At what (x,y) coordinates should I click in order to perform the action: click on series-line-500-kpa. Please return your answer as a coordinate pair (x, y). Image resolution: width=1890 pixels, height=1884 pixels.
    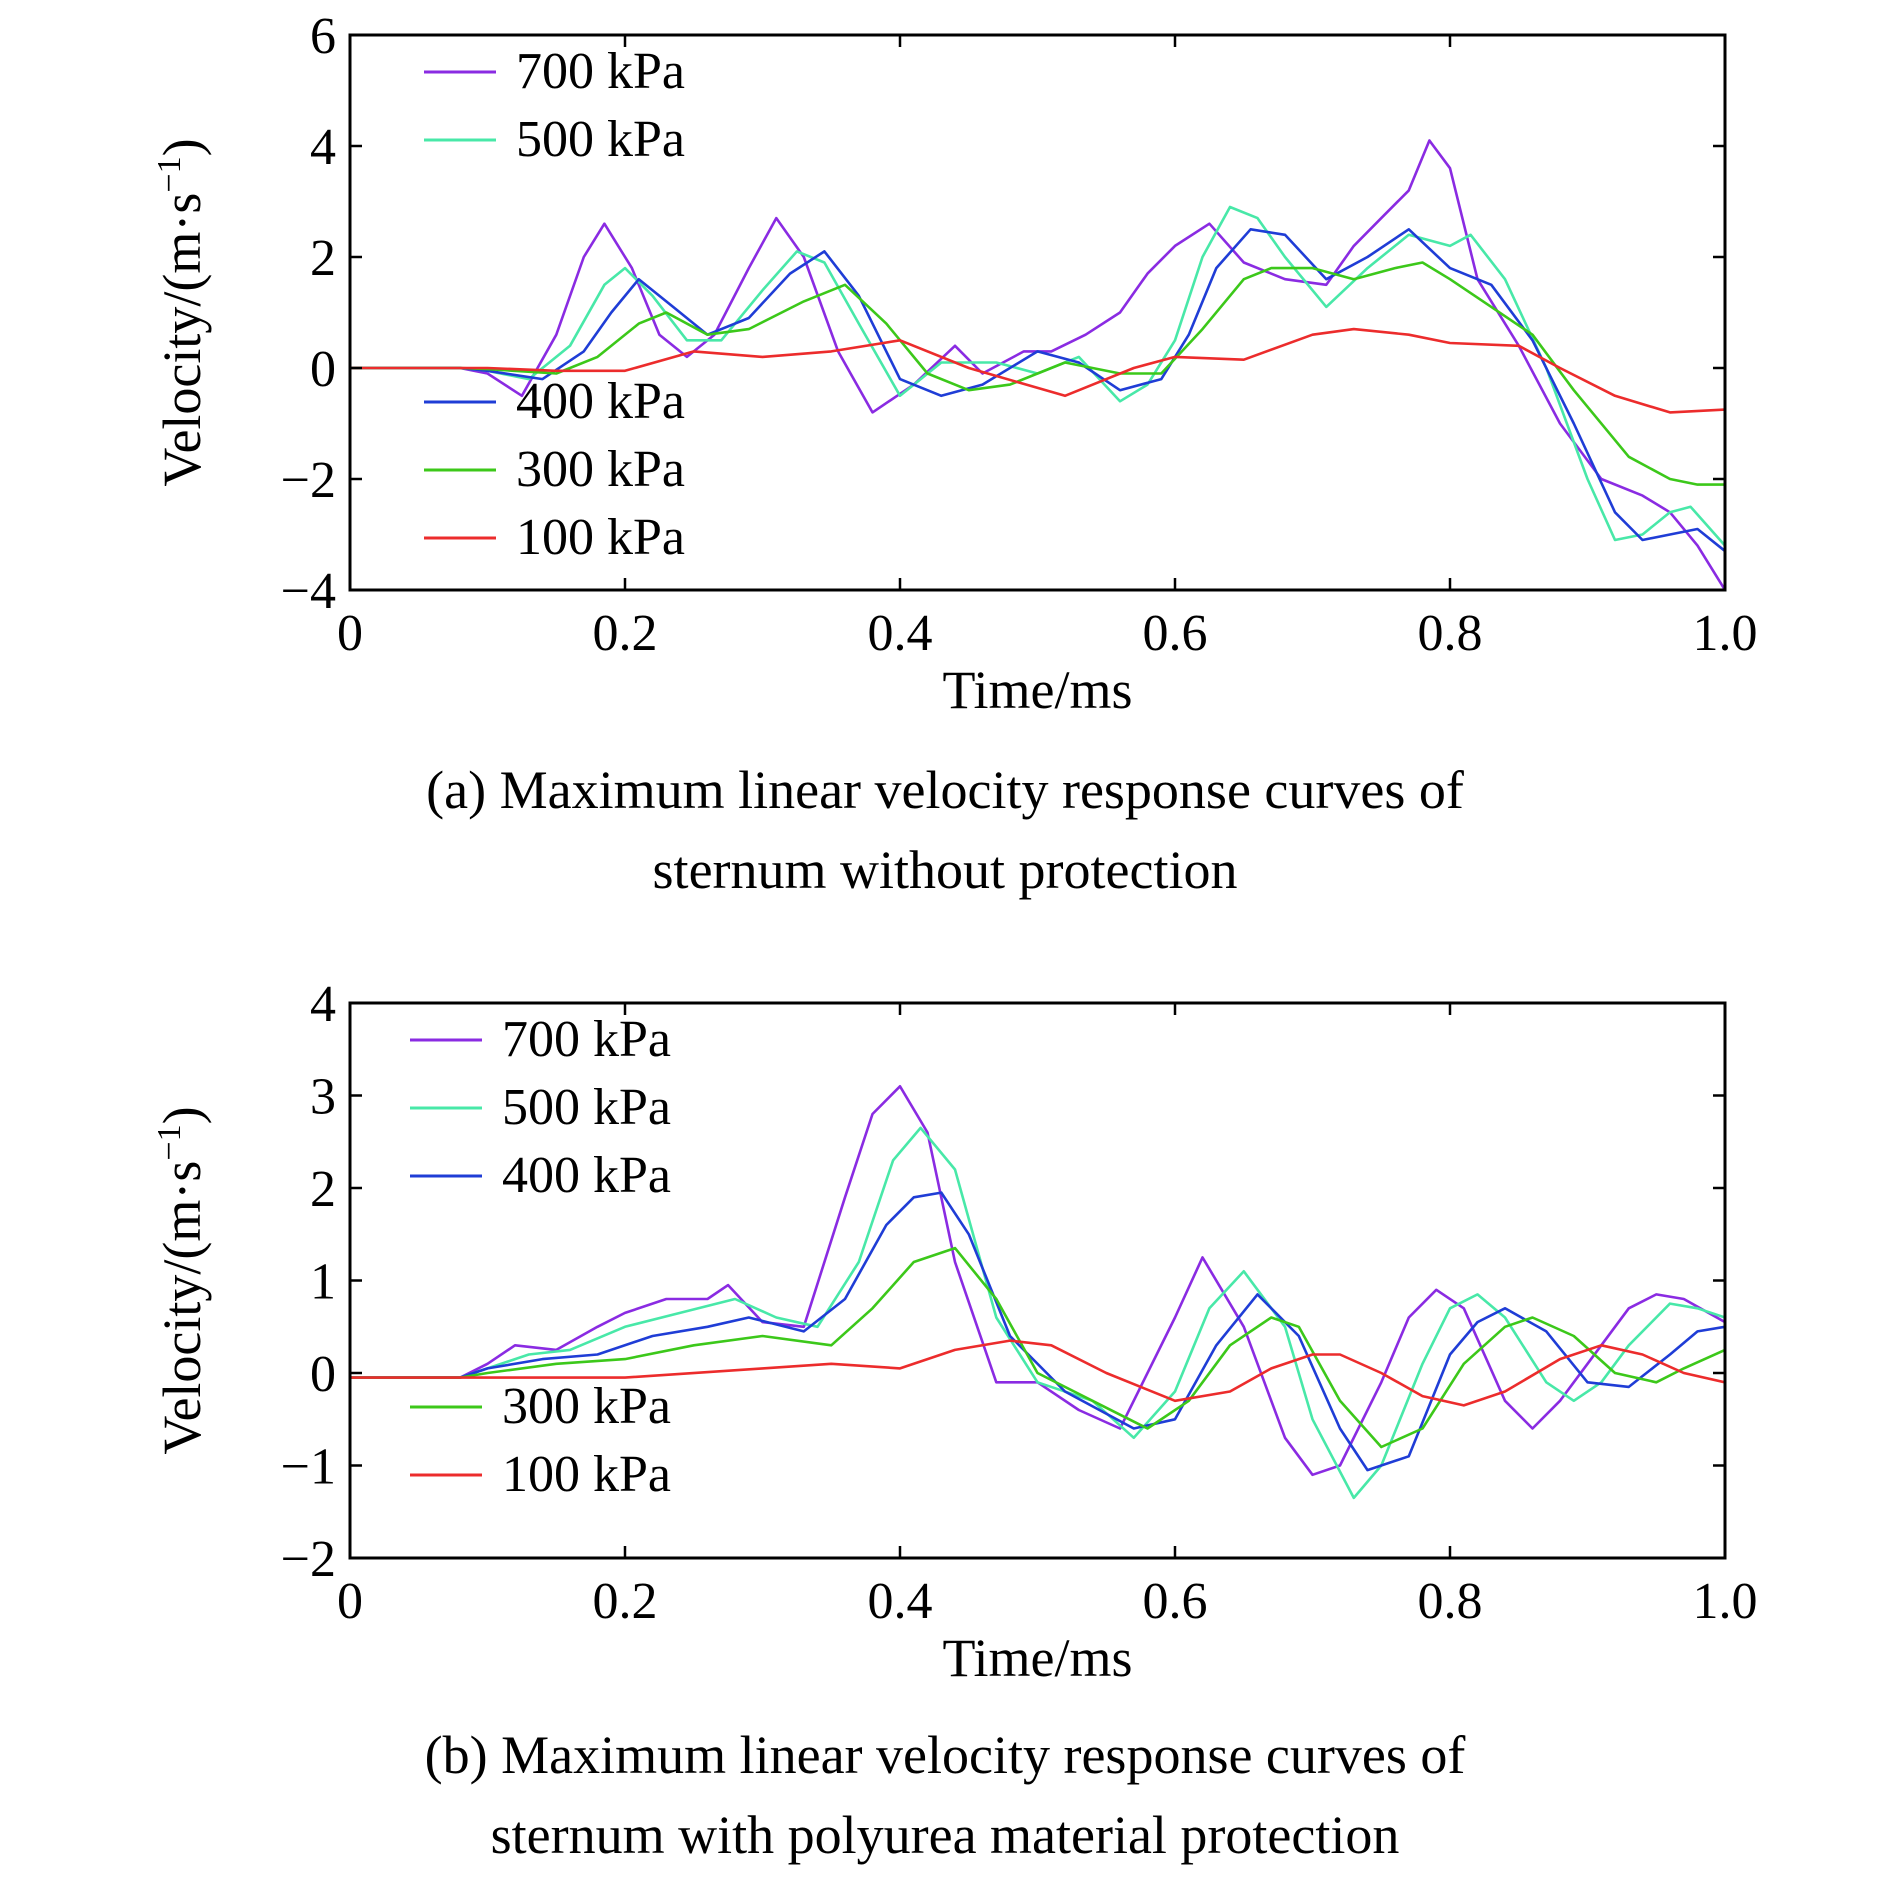
    Looking at the image, I should click on (1037, 1313).